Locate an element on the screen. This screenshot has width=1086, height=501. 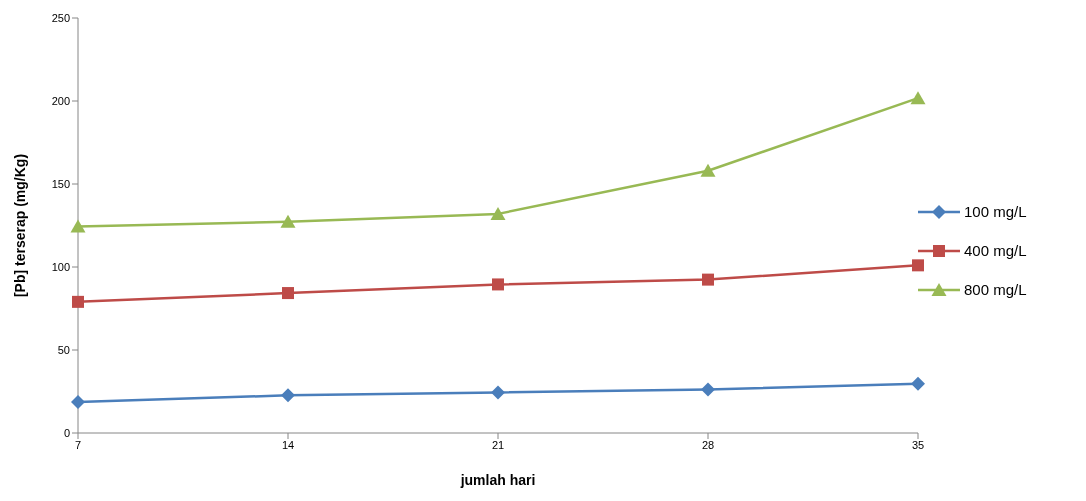
x-tick-label: 28 is located at coordinates (708, 444).